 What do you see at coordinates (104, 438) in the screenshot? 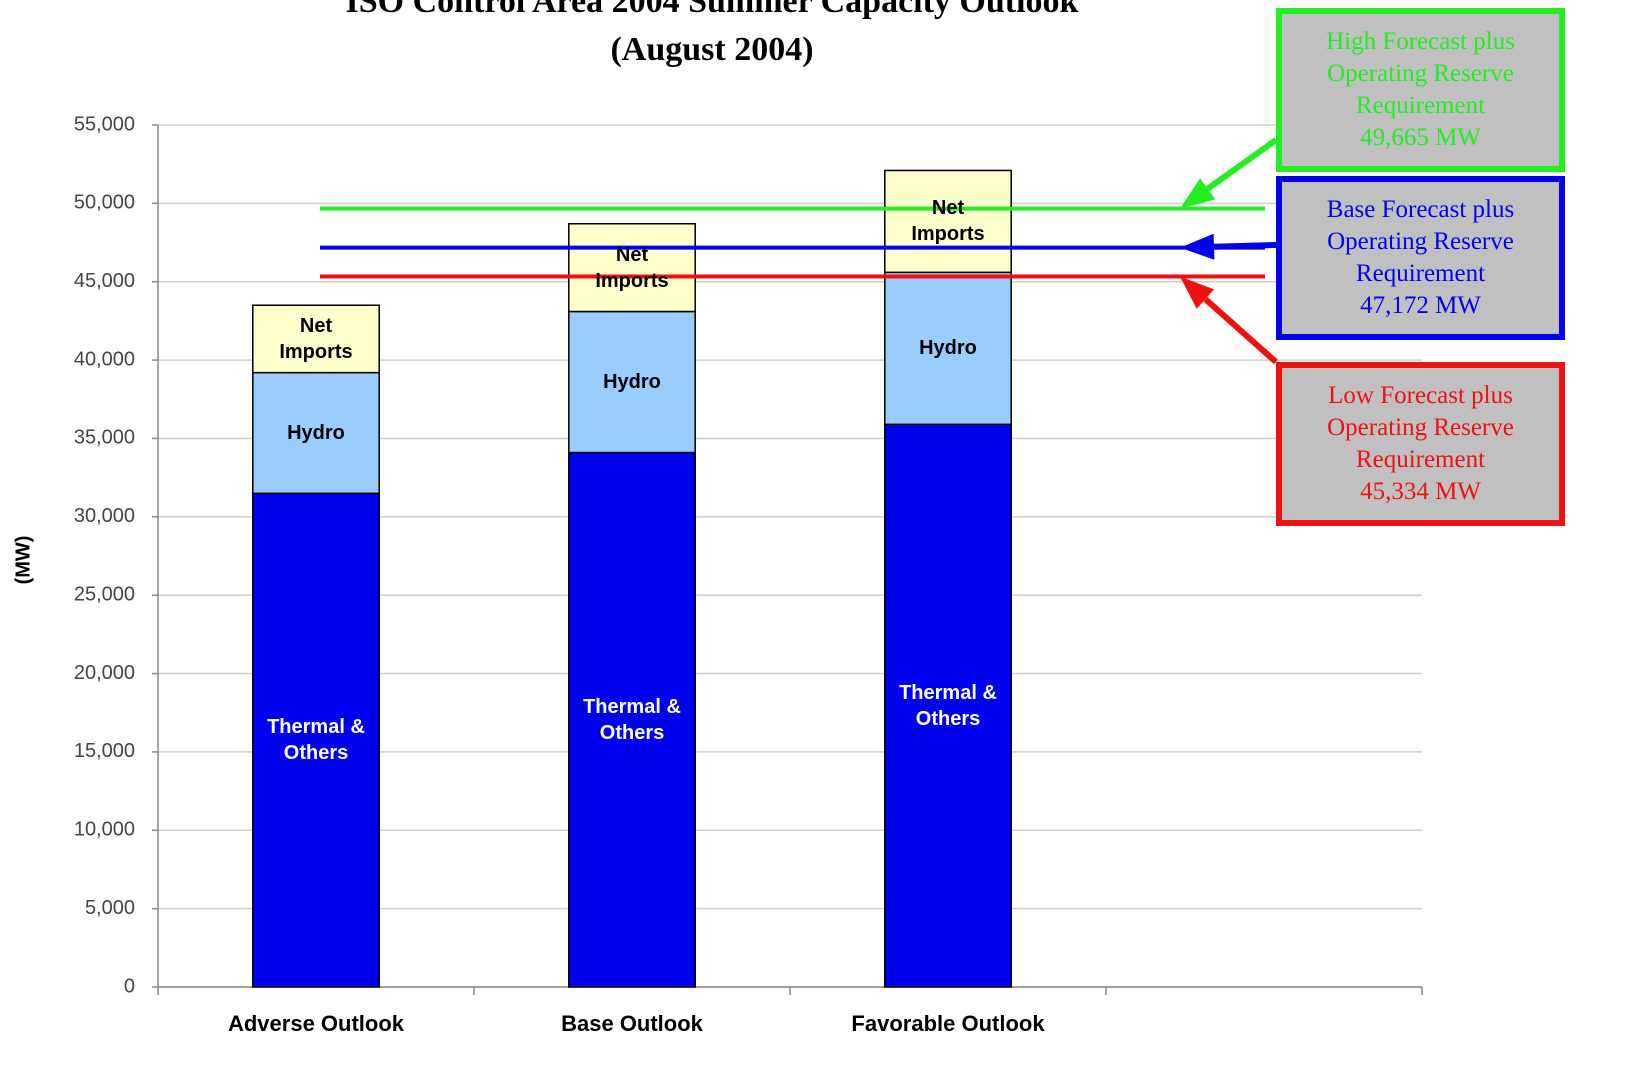
I see `y-tick-label: 35,000` at bounding box center [104, 438].